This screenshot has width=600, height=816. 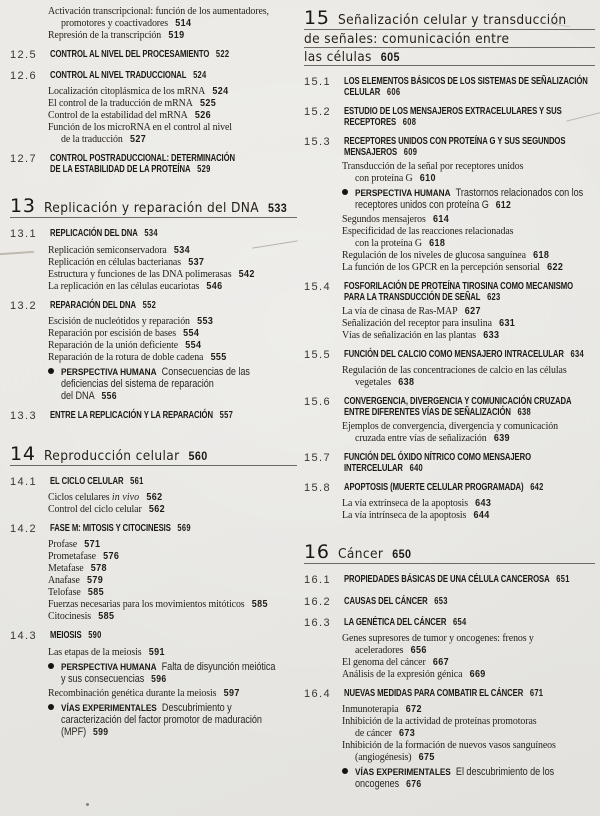 I want to click on section-entry: 16.2 CAUSAS DEL CÁNCER 653, so click(x=450, y=602).